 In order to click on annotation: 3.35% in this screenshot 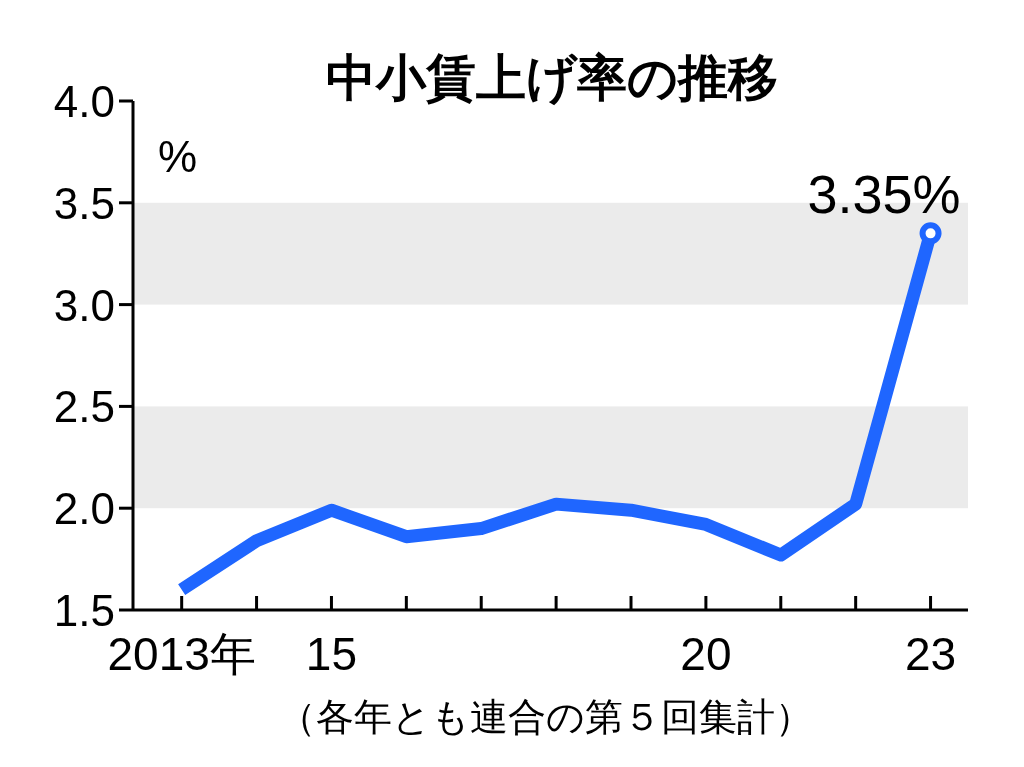, I will do `click(884, 194)`.